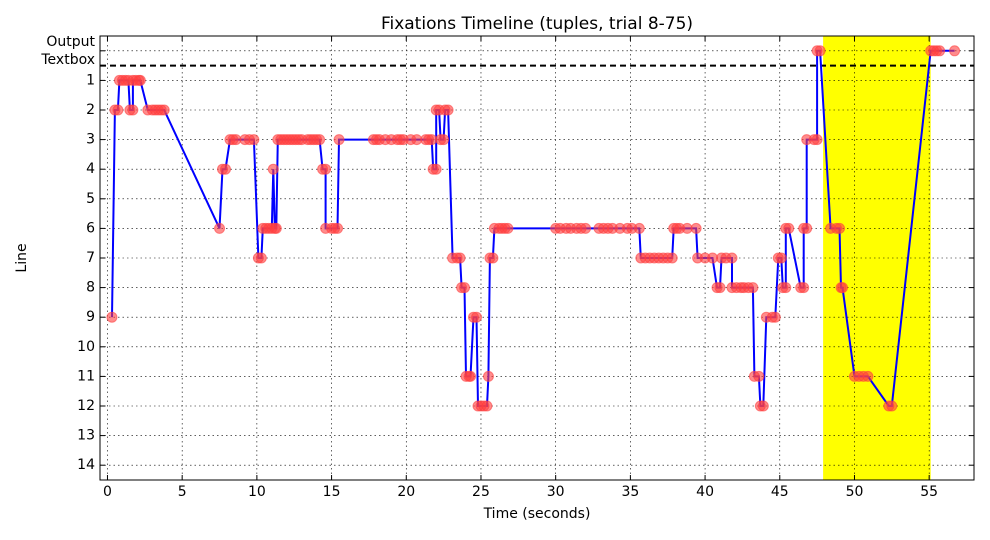  What do you see at coordinates (90, 258) in the screenshot?
I see `y-tick-label: 7` at bounding box center [90, 258].